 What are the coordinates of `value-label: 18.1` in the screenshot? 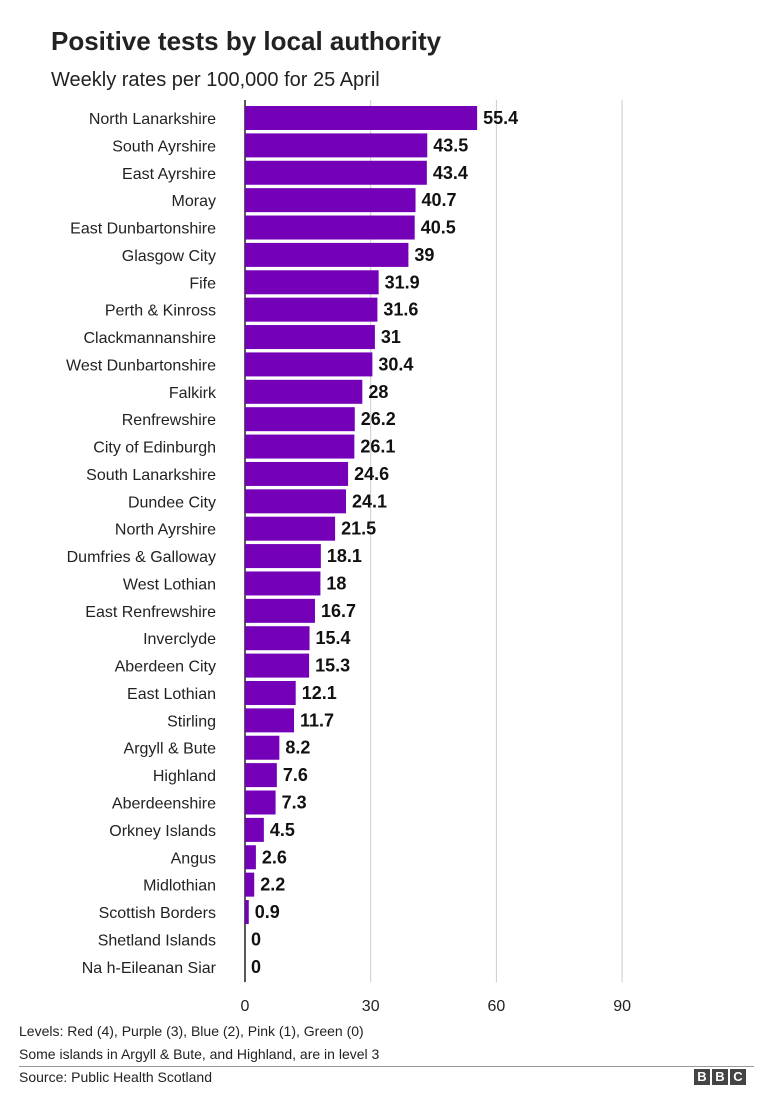 It's located at (344, 556).